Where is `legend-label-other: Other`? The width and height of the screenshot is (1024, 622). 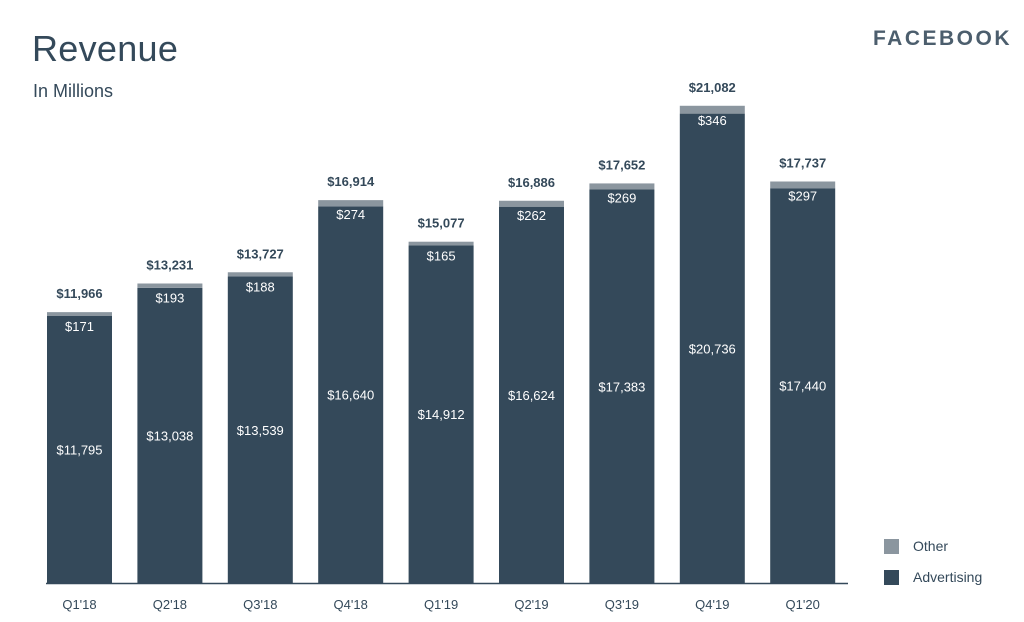
legend-label-other: Other is located at coordinates (931, 546).